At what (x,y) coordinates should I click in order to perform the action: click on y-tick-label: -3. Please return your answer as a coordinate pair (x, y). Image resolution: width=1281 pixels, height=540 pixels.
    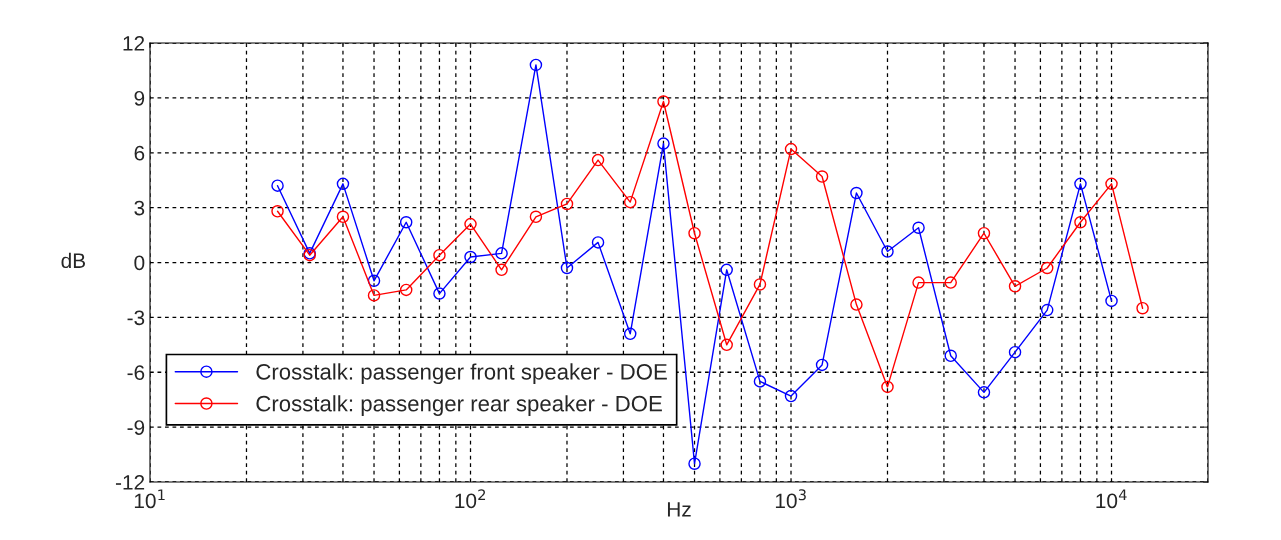
    Looking at the image, I should click on (136, 318).